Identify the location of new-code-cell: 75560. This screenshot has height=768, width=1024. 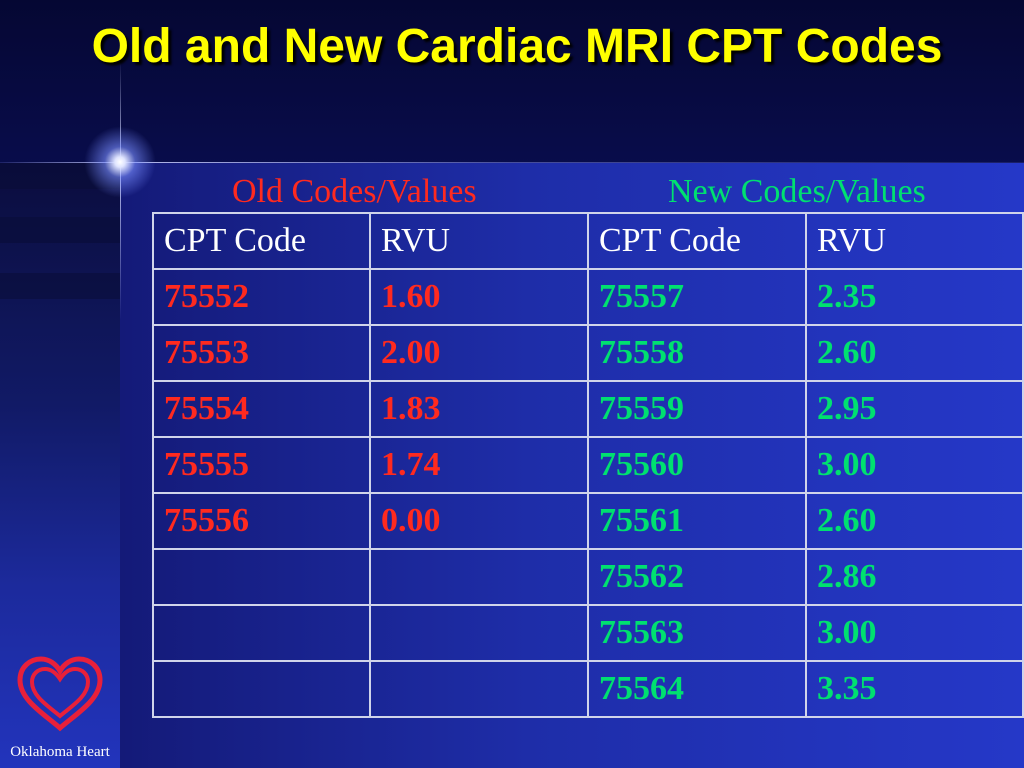
(697, 465).